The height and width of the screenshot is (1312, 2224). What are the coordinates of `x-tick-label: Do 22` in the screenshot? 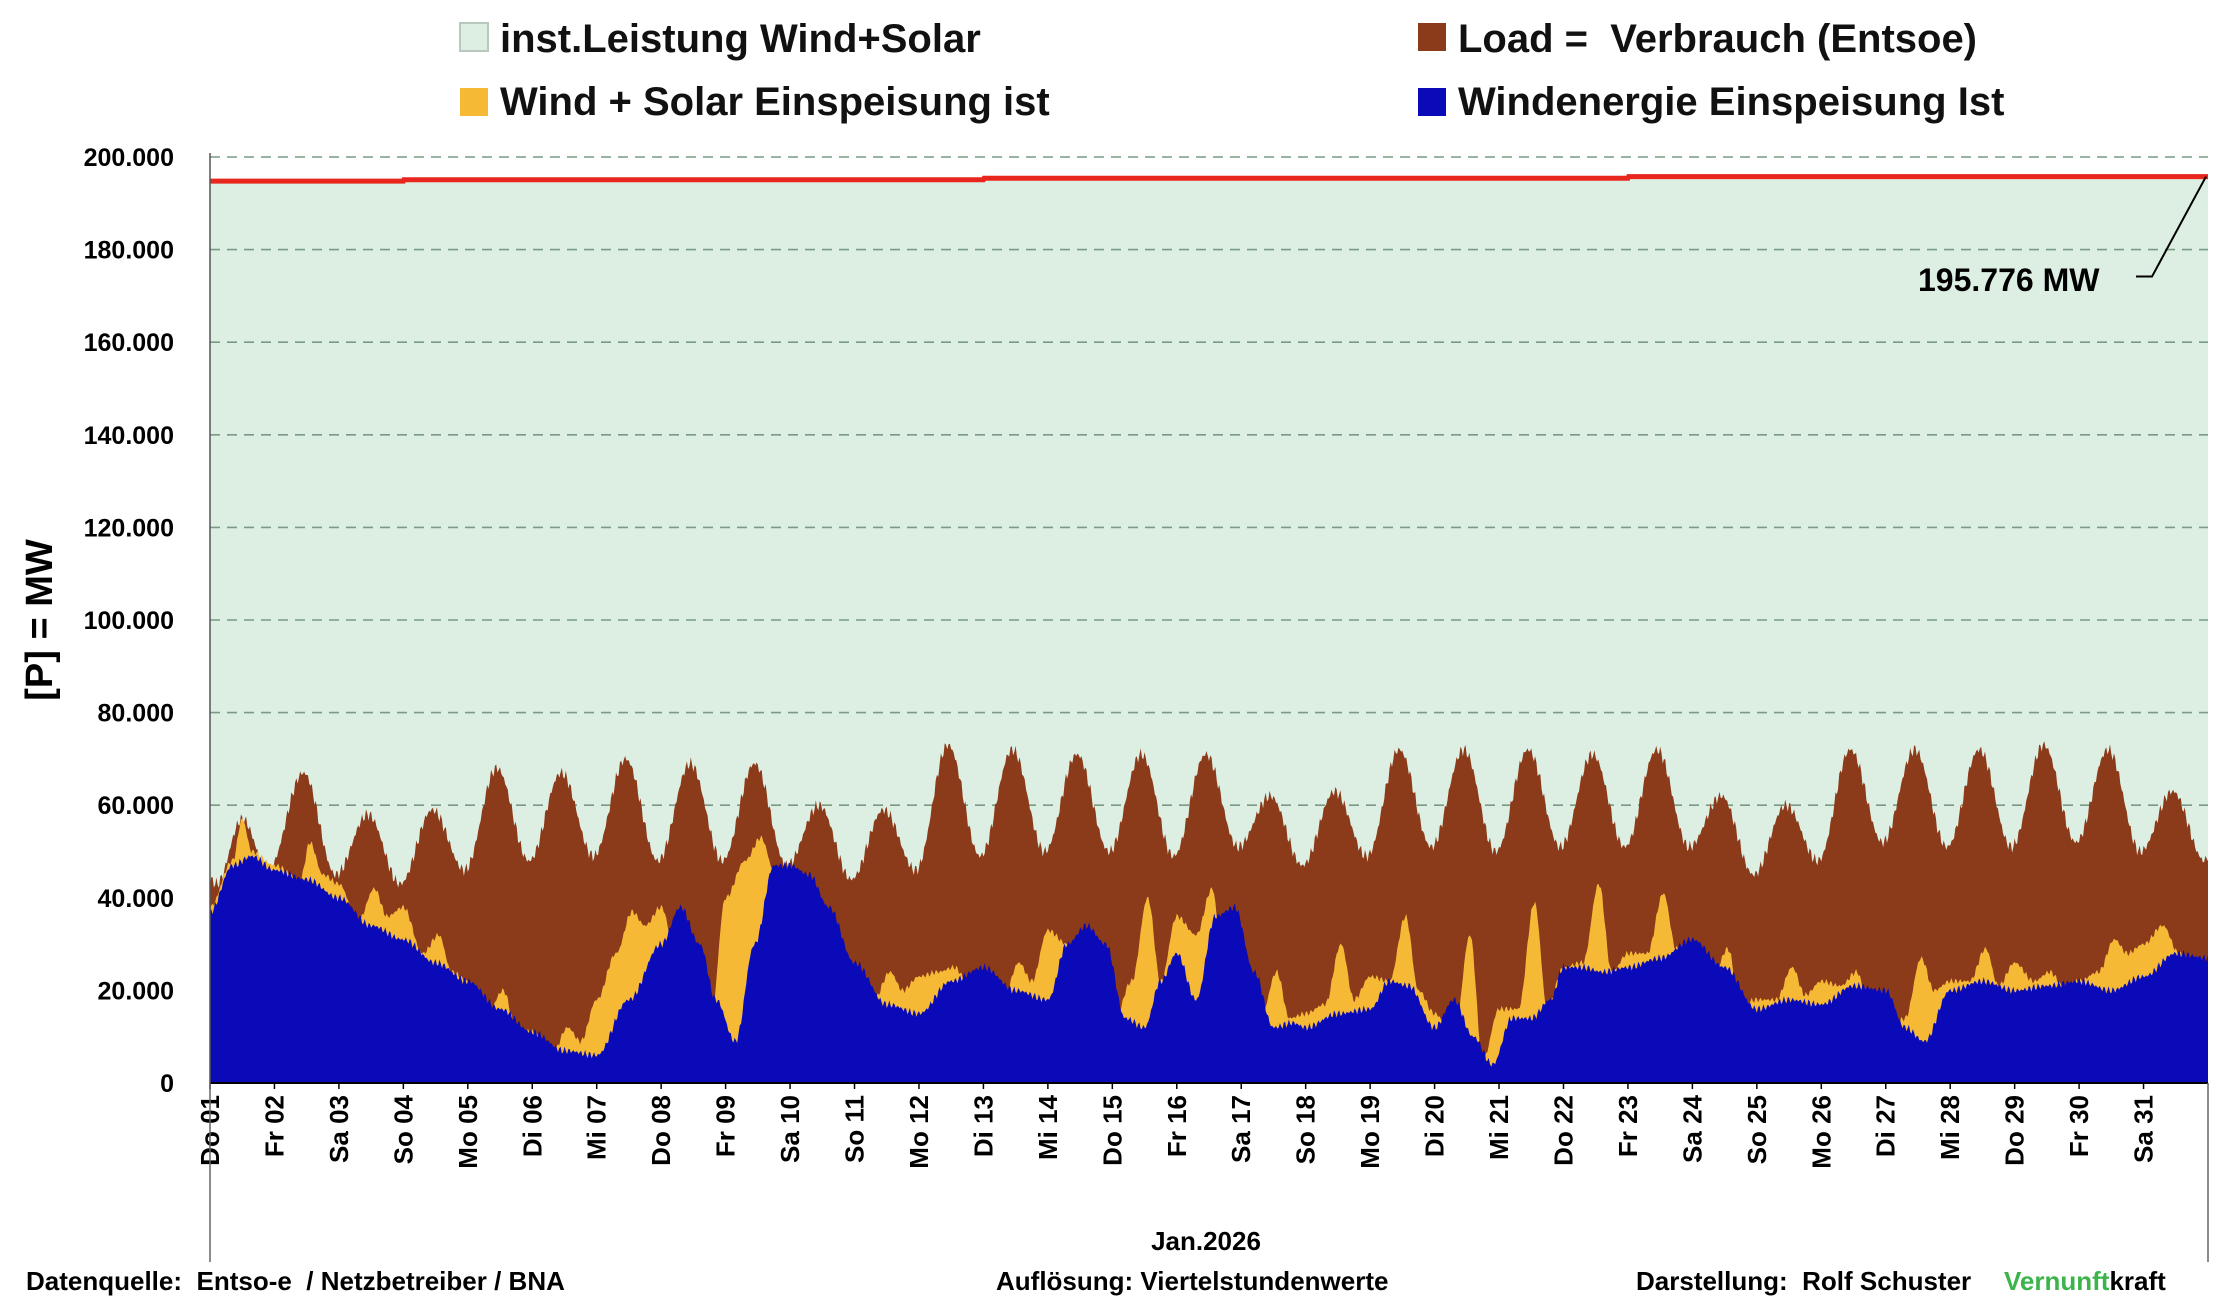 It's located at (1564, 1130).